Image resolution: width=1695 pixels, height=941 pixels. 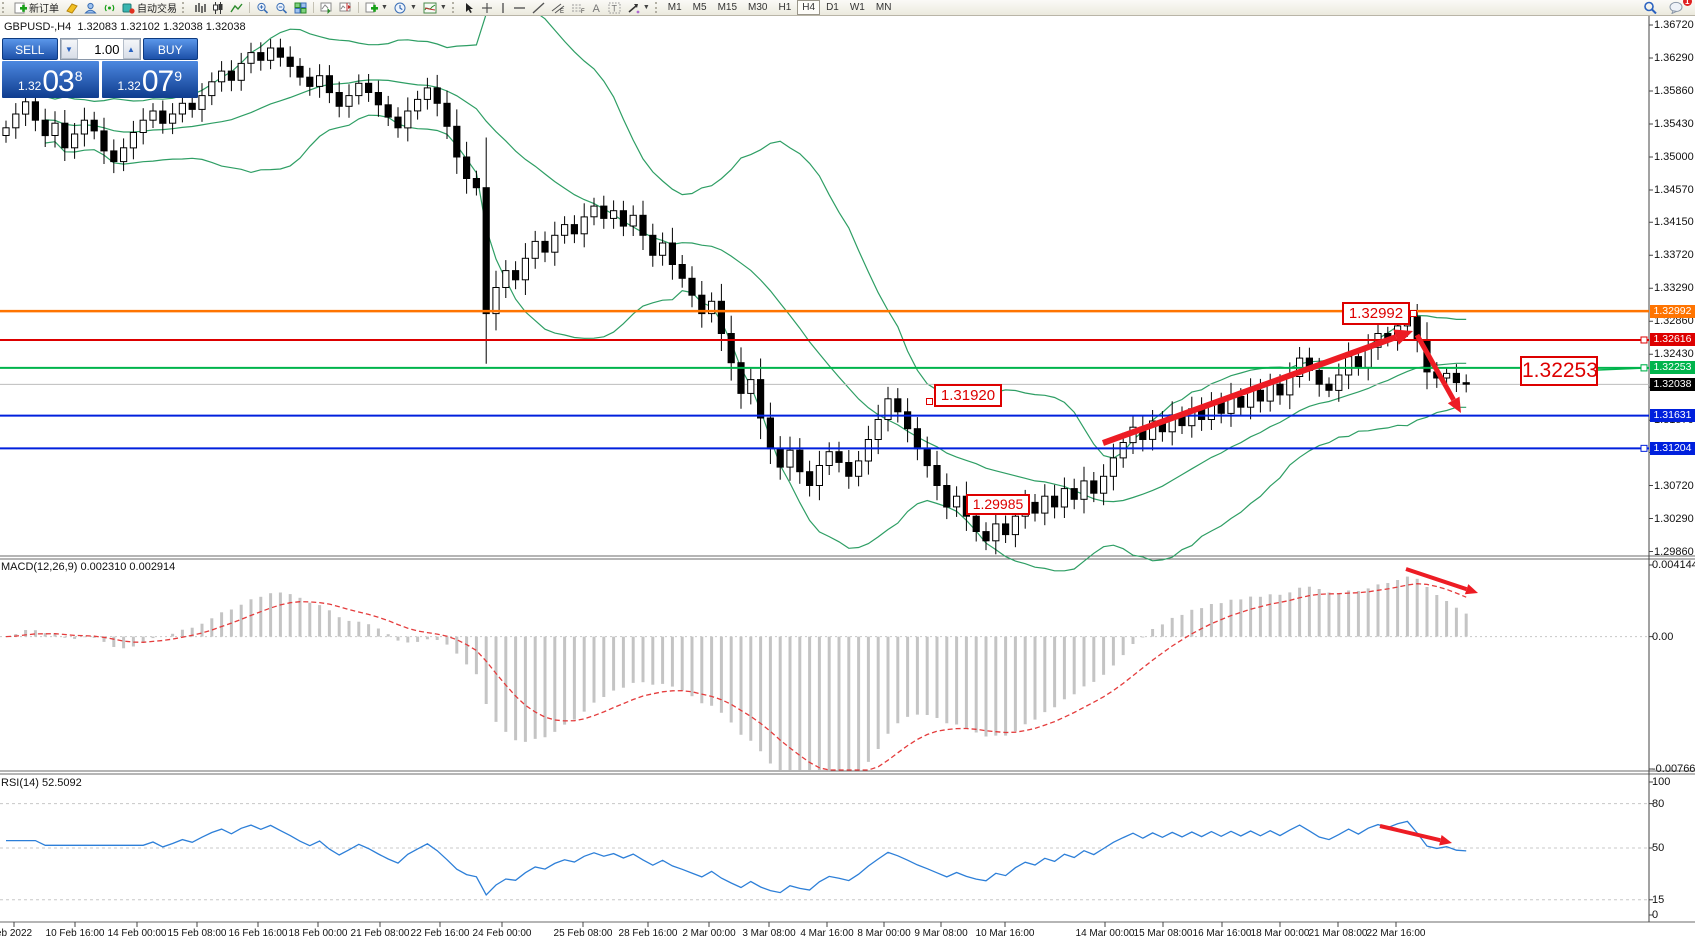 I want to click on annotation-box: 1.32253, so click(x=1559, y=371).